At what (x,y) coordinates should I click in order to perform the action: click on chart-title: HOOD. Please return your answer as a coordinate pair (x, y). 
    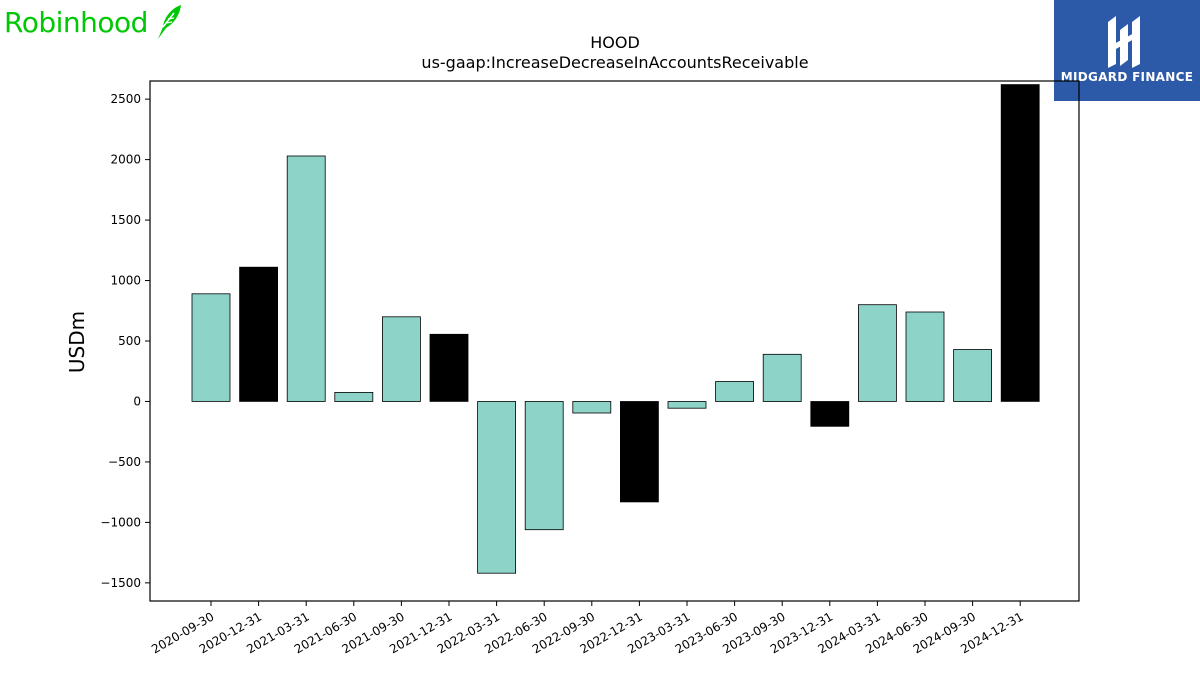
    Looking at the image, I should click on (615, 42).